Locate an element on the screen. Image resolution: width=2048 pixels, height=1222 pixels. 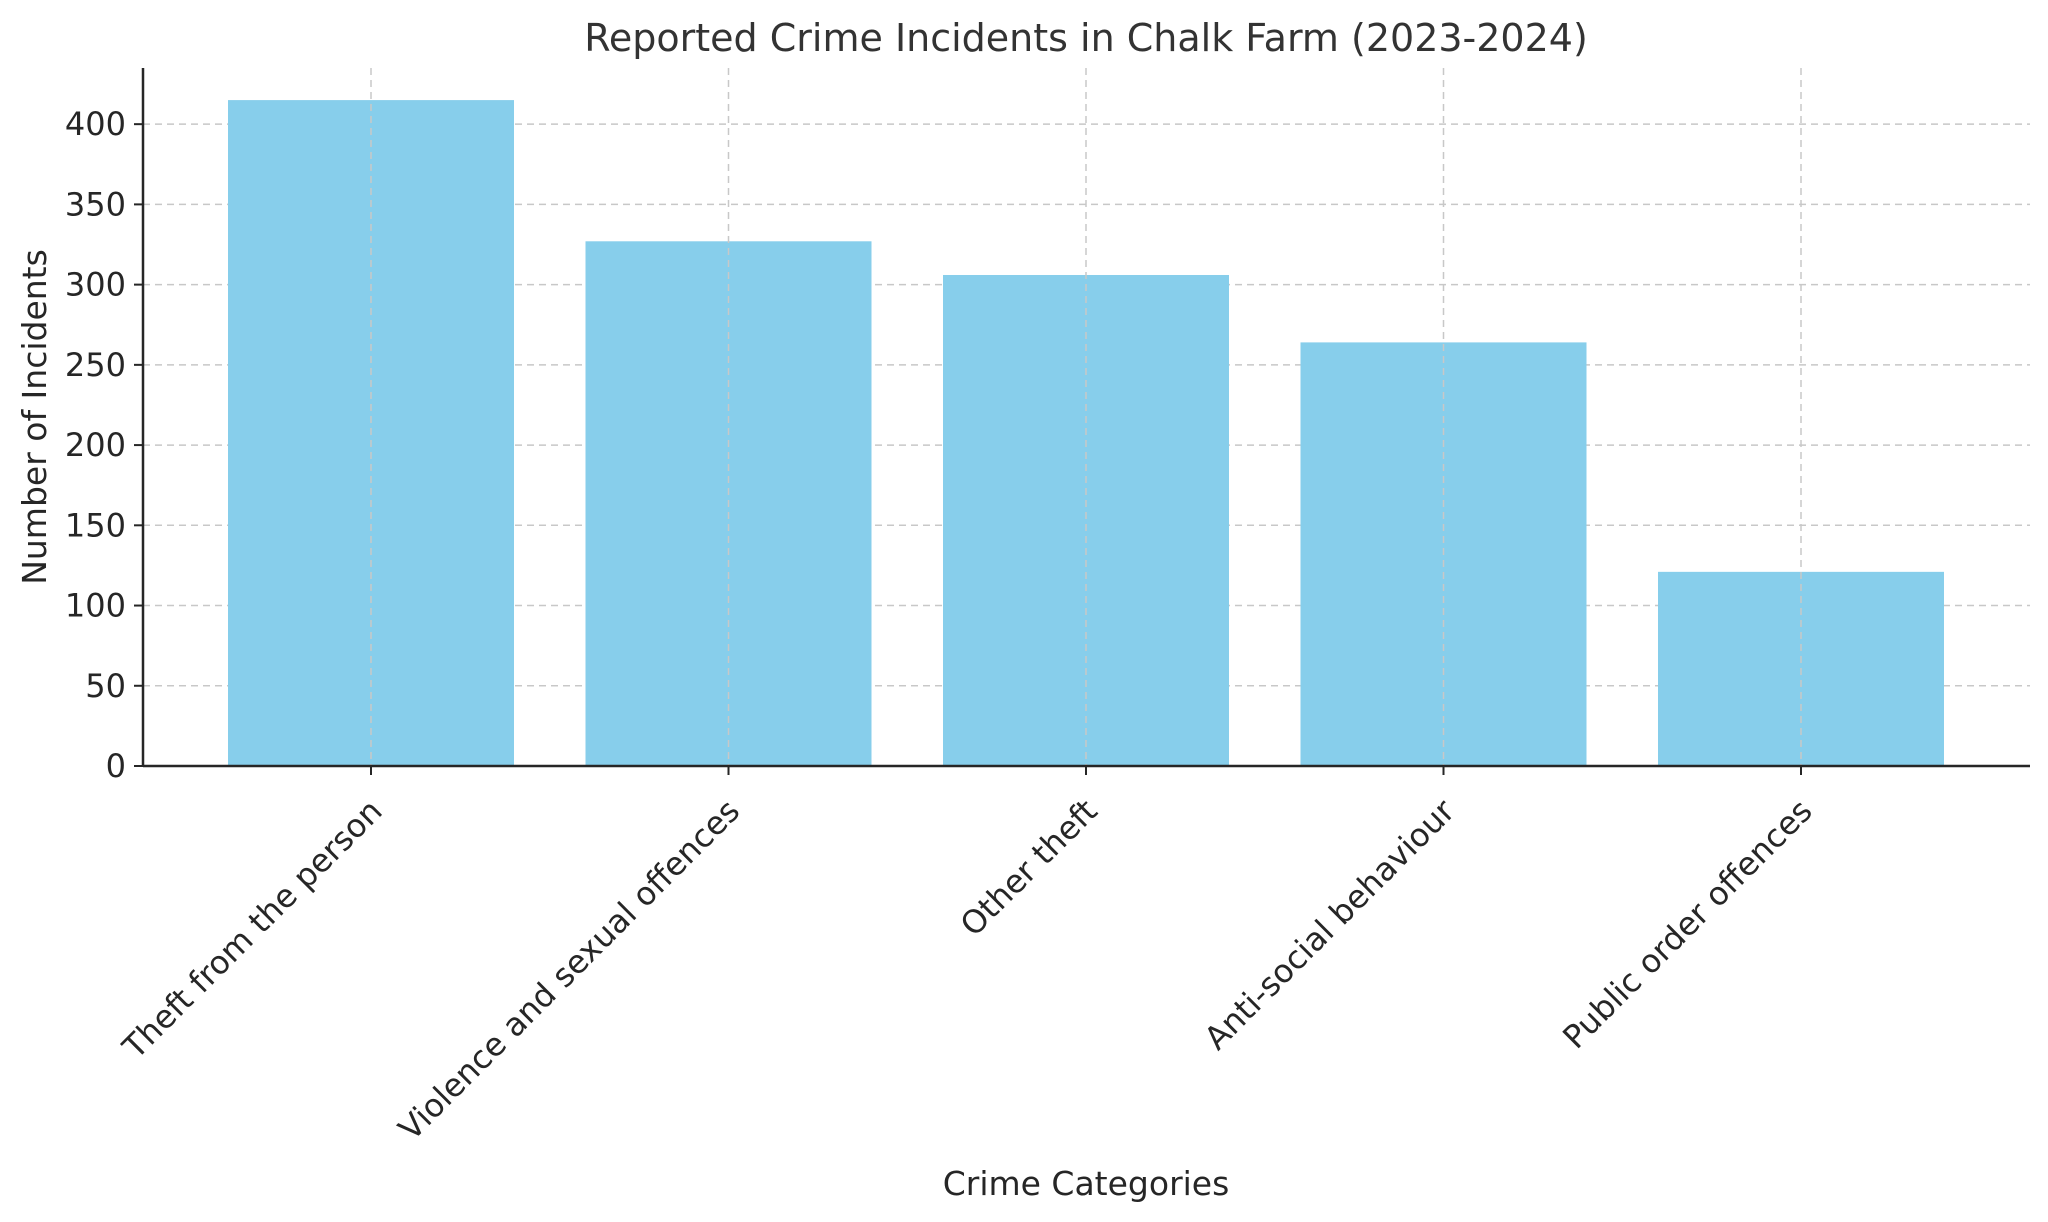
y-tick-label: 400 is located at coordinates (95, 124).